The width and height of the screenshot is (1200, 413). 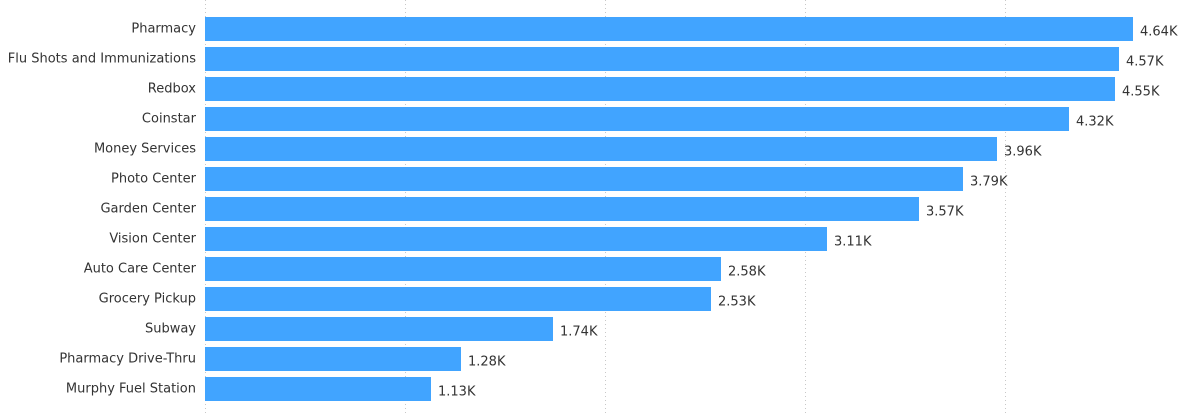 What do you see at coordinates (145, 149) in the screenshot?
I see `category-label: Money Services` at bounding box center [145, 149].